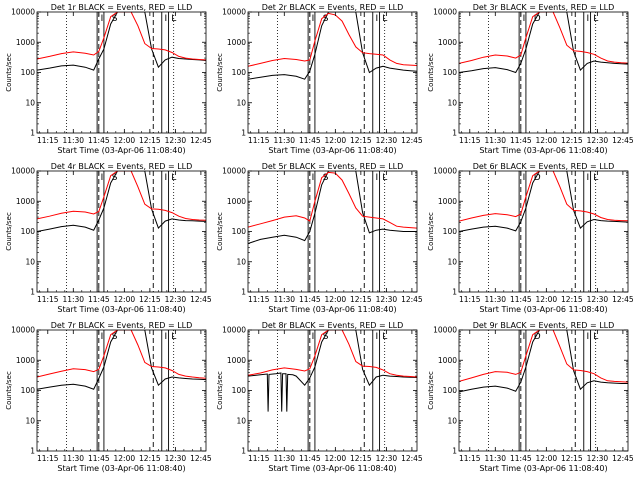  What do you see at coordinates (544, 7) in the screenshot?
I see `panel-title: Det 3r BLACK = Events, RED = LLD` at bounding box center [544, 7].